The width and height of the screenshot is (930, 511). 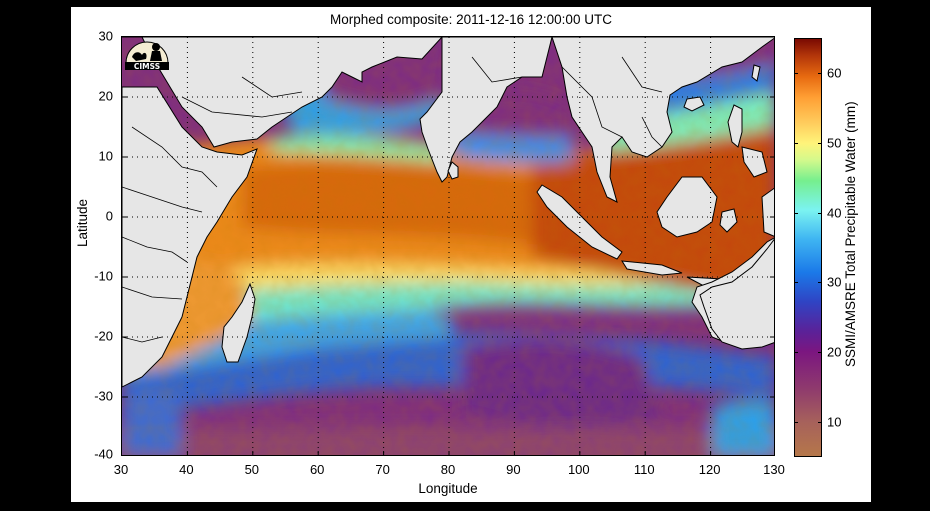 What do you see at coordinates (147, 66) in the screenshot?
I see `svg-text: CIMSS` at bounding box center [147, 66].